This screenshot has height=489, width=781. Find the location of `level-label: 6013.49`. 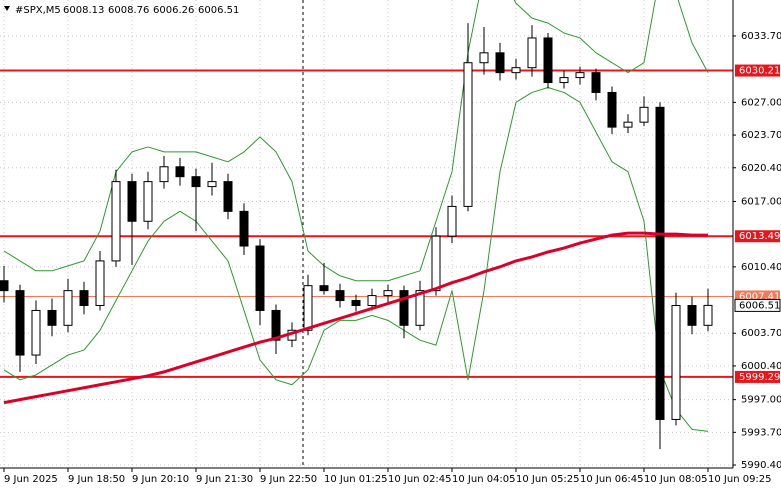

level-label: 6013.49 is located at coordinates (759, 236).